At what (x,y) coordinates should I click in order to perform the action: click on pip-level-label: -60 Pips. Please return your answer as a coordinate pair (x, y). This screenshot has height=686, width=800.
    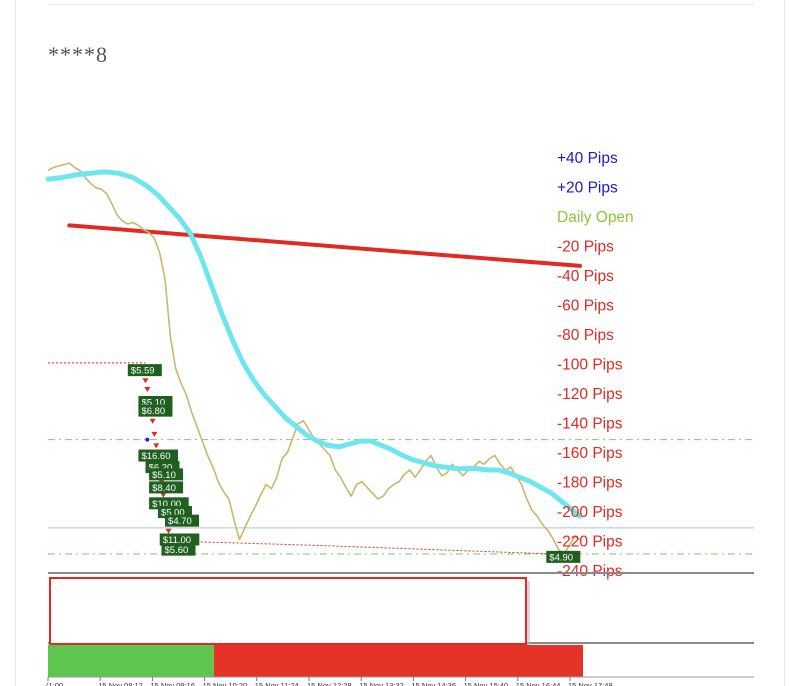
    Looking at the image, I should click on (585, 306).